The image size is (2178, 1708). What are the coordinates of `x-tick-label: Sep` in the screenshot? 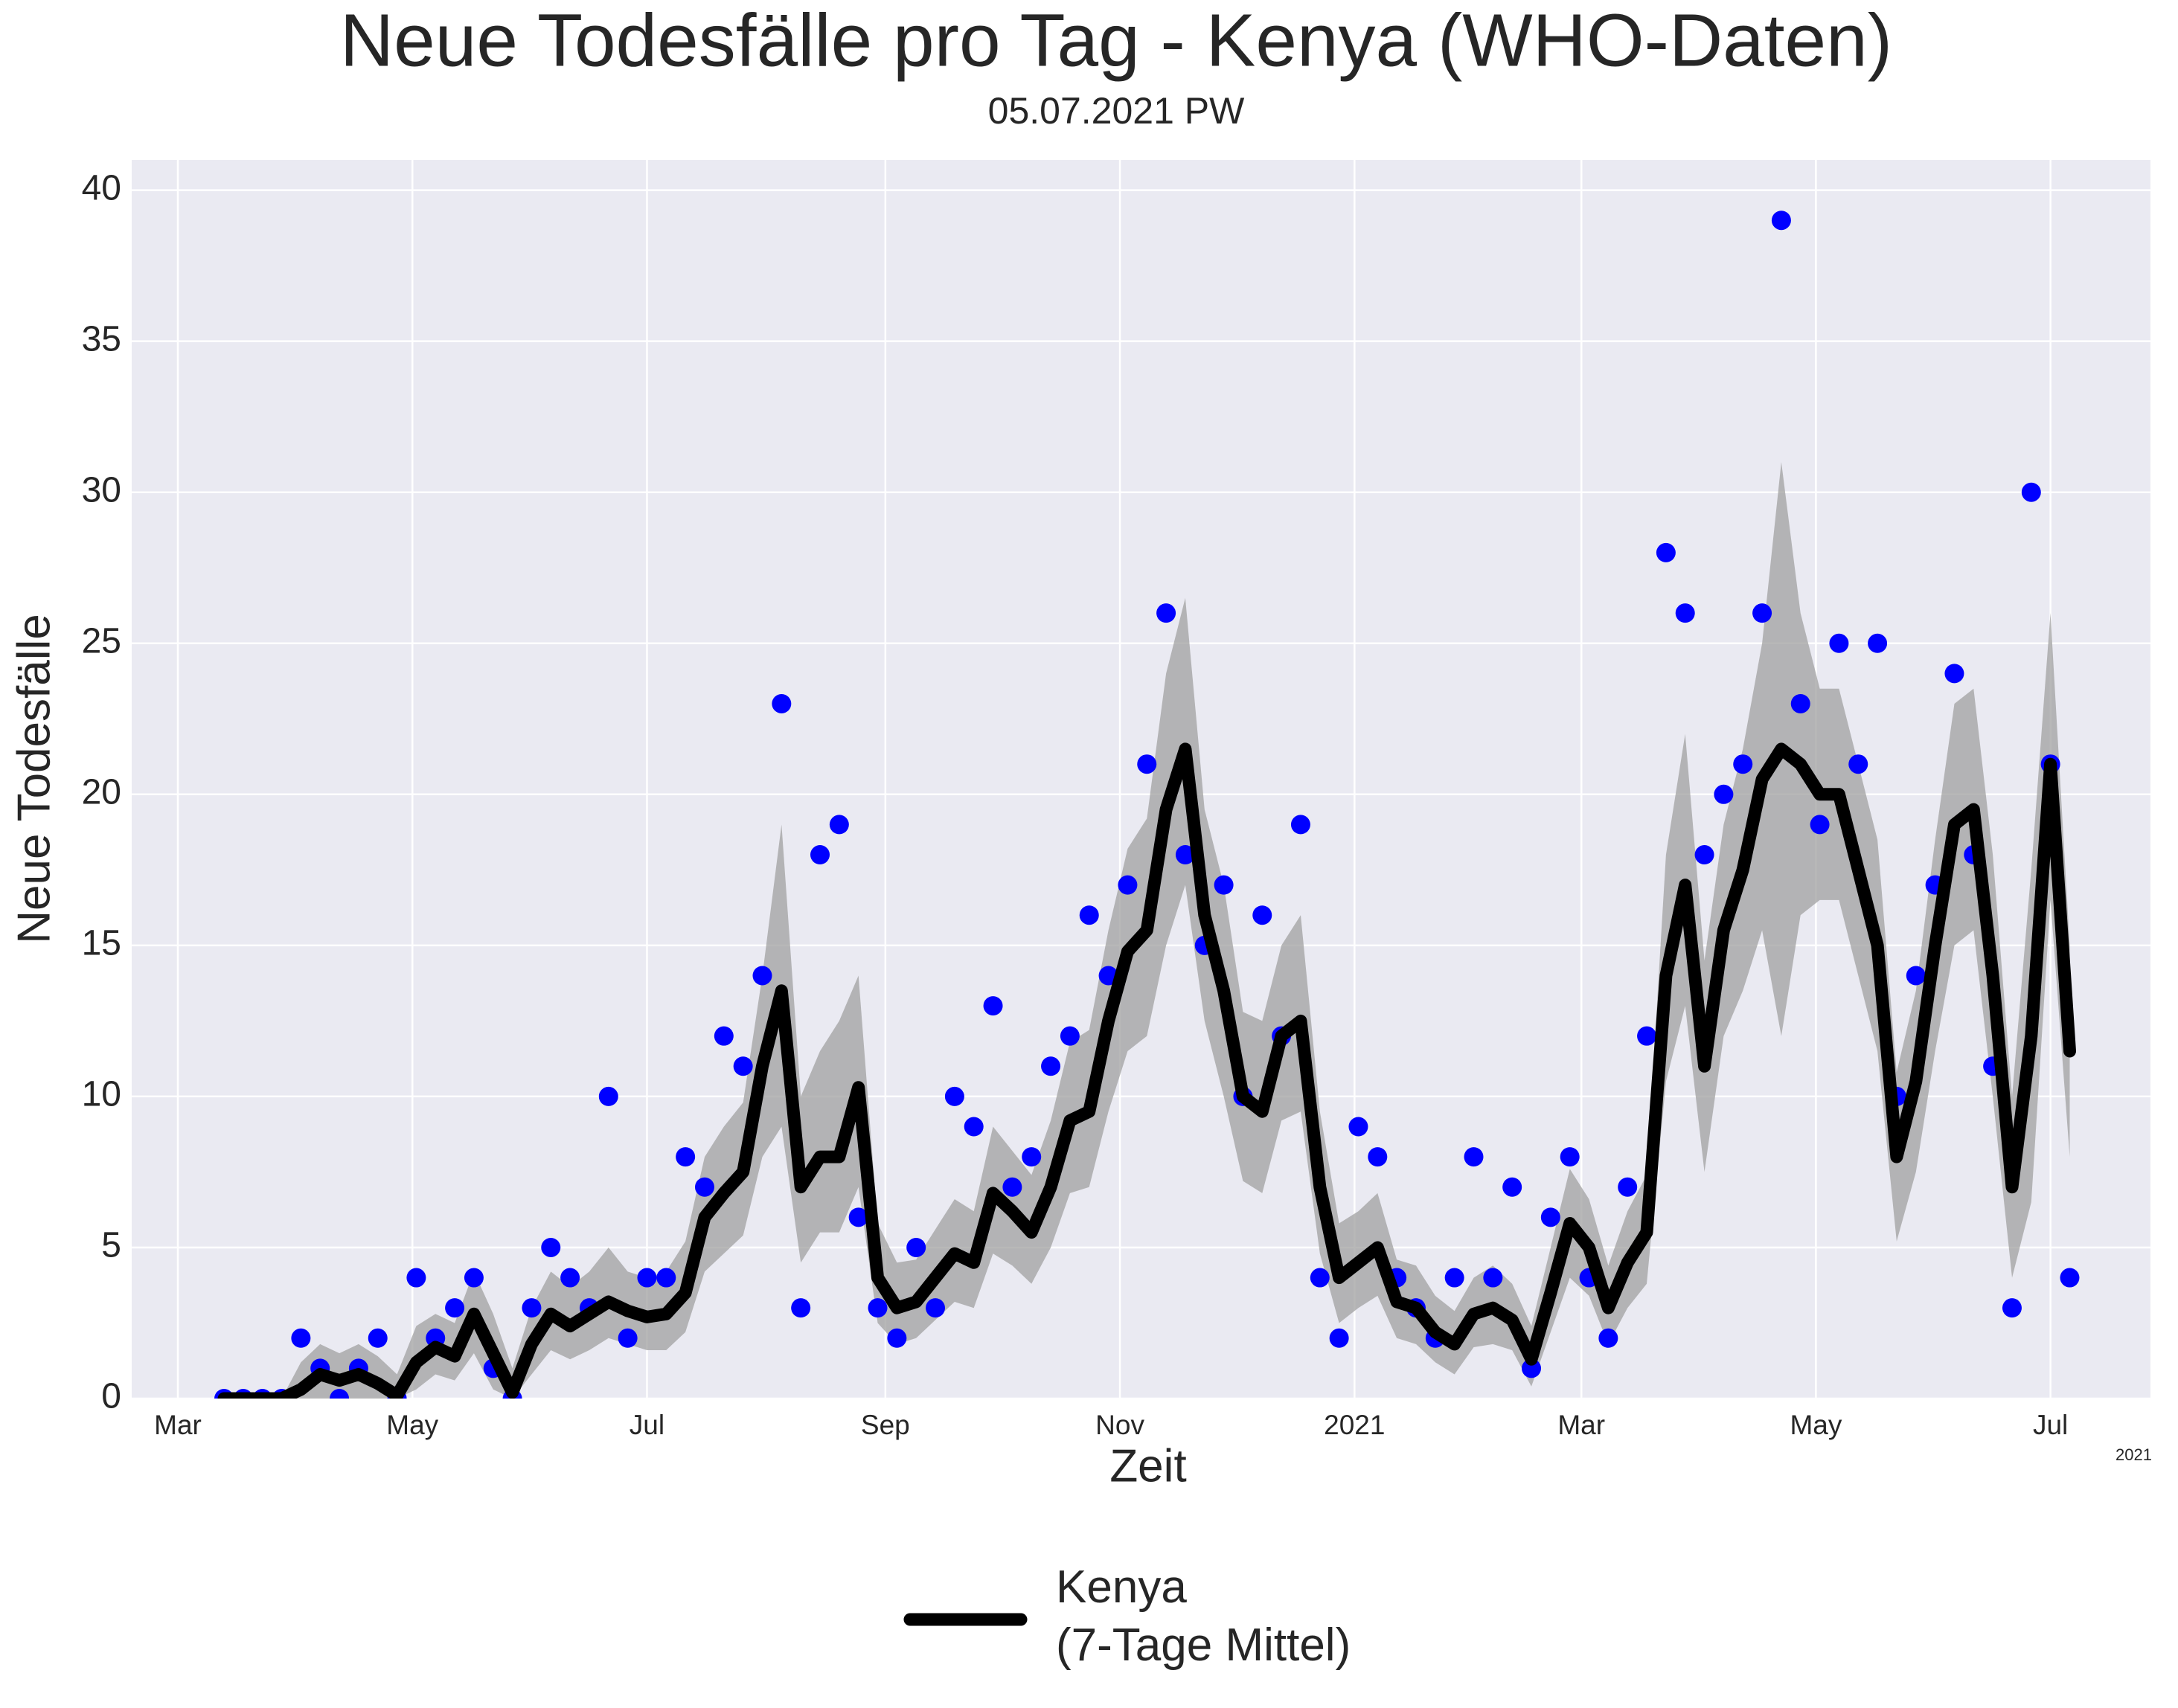 It's located at (885, 1425).